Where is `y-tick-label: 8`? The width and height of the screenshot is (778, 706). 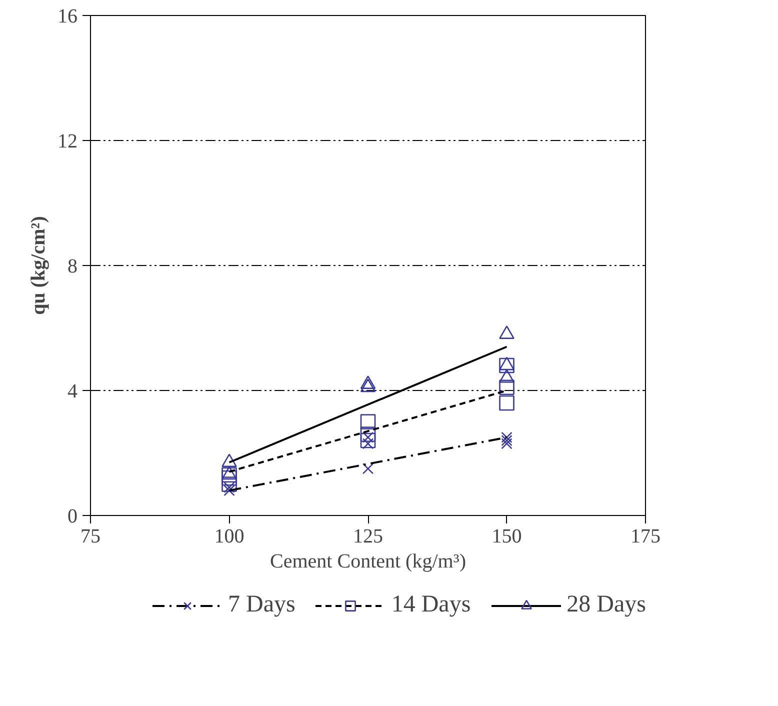 y-tick-label: 8 is located at coordinates (73, 267).